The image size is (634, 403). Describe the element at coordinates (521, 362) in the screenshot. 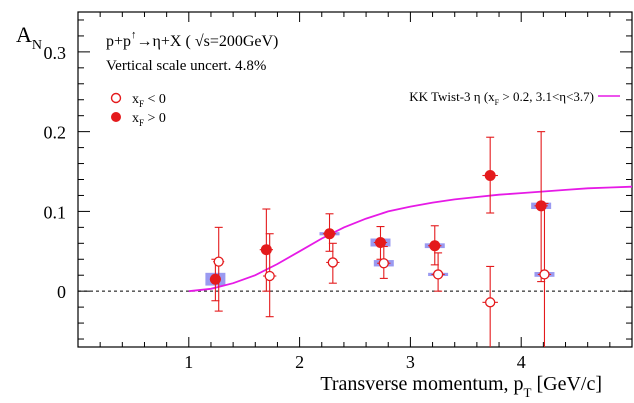

I see `x-tick-label: 4` at that location.